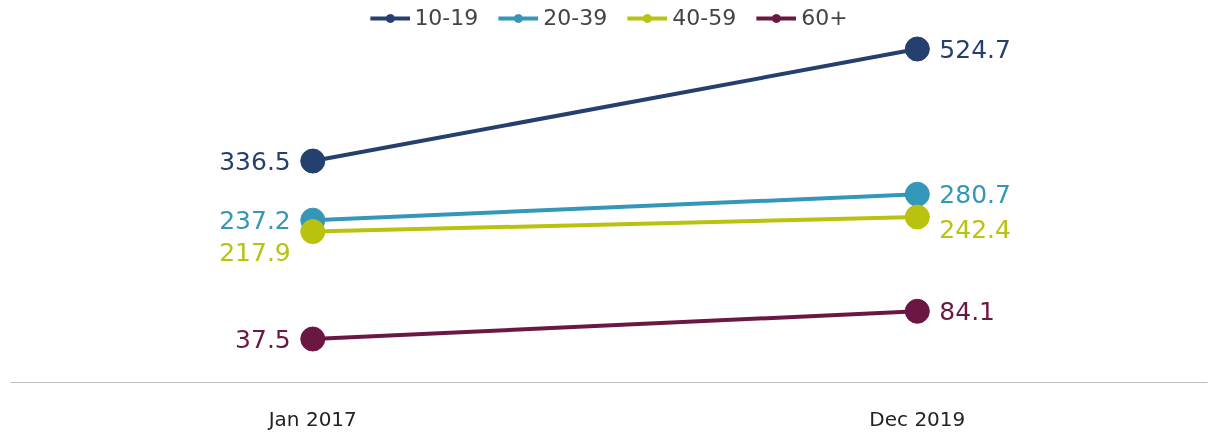 The width and height of the screenshot is (1217, 442). Describe the element at coordinates (575, 17) in the screenshot. I see `legend-label: 20-39` at that location.